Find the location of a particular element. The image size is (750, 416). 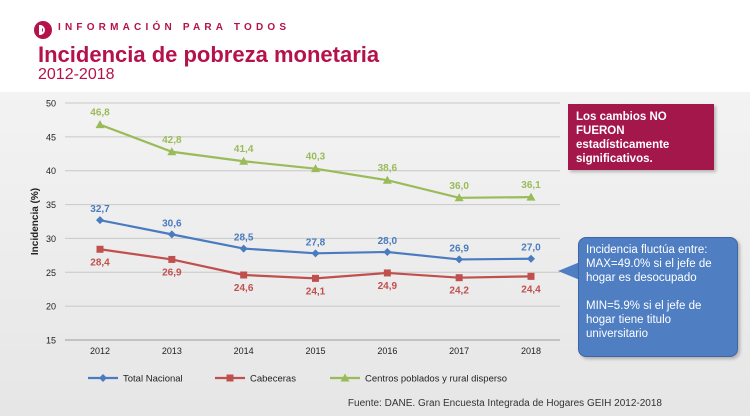

data-label: 30,6 is located at coordinates (172, 223).